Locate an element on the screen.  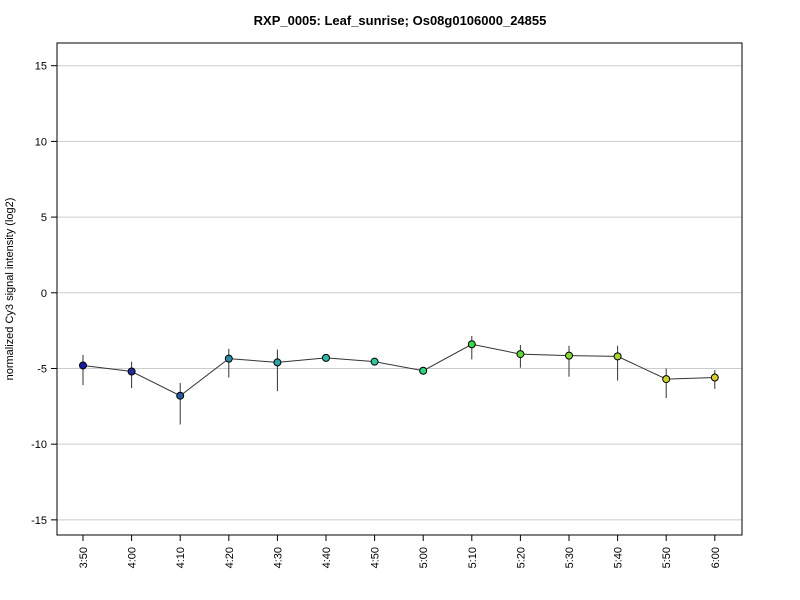
x-tick-label-3: 4:20 is located at coordinates (230, 557).